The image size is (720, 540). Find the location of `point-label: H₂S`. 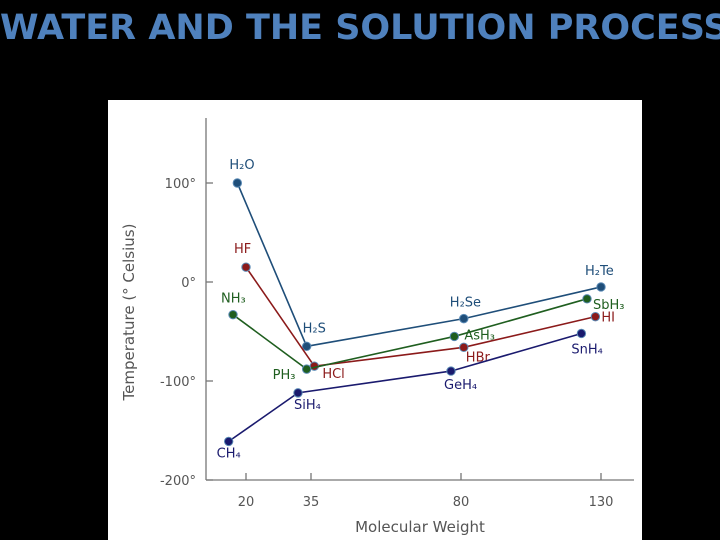

point-label: H₂S is located at coordinates (314, 328).